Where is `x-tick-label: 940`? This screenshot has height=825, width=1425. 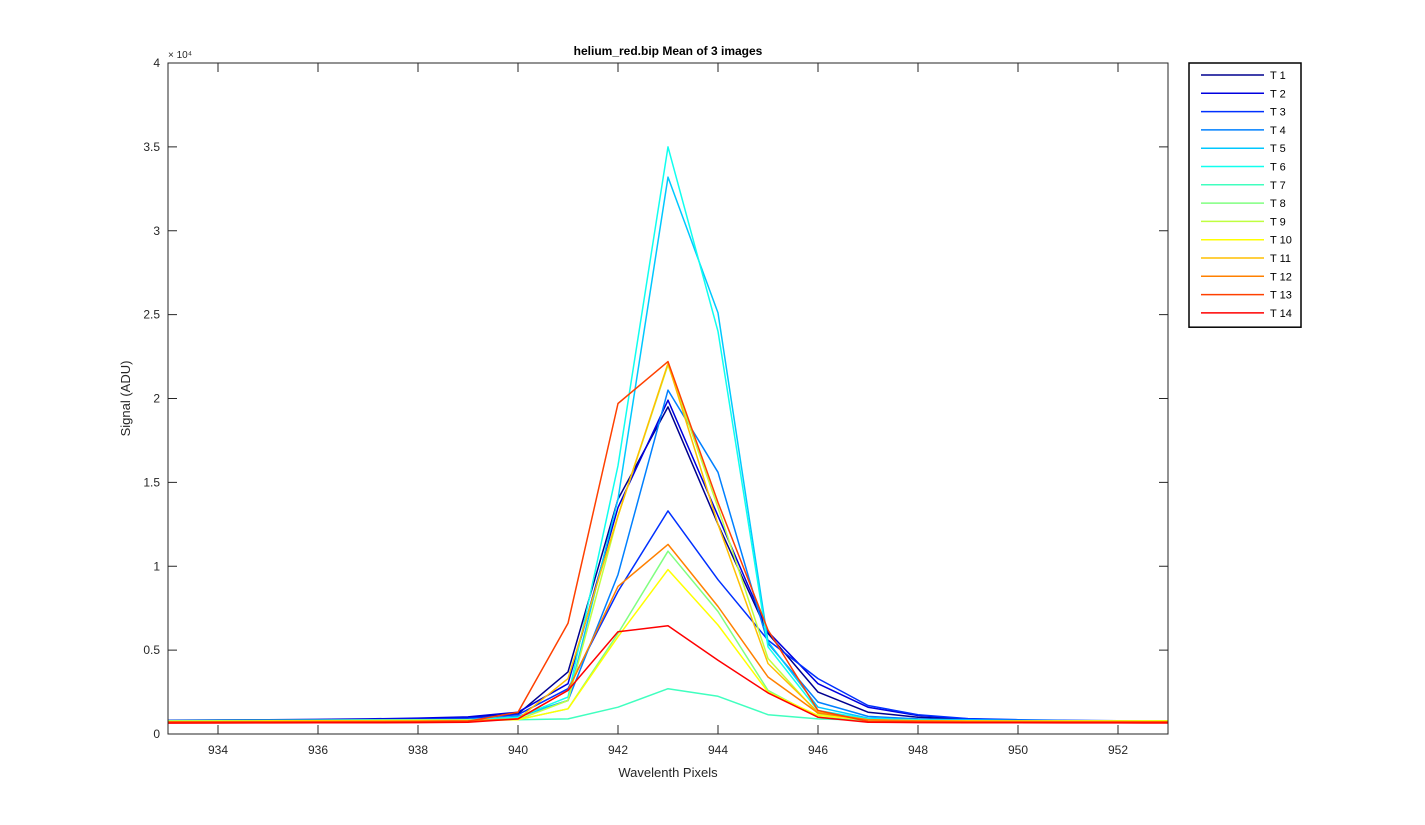
x-tick-label: 940 is located at coordinates (518, 750).